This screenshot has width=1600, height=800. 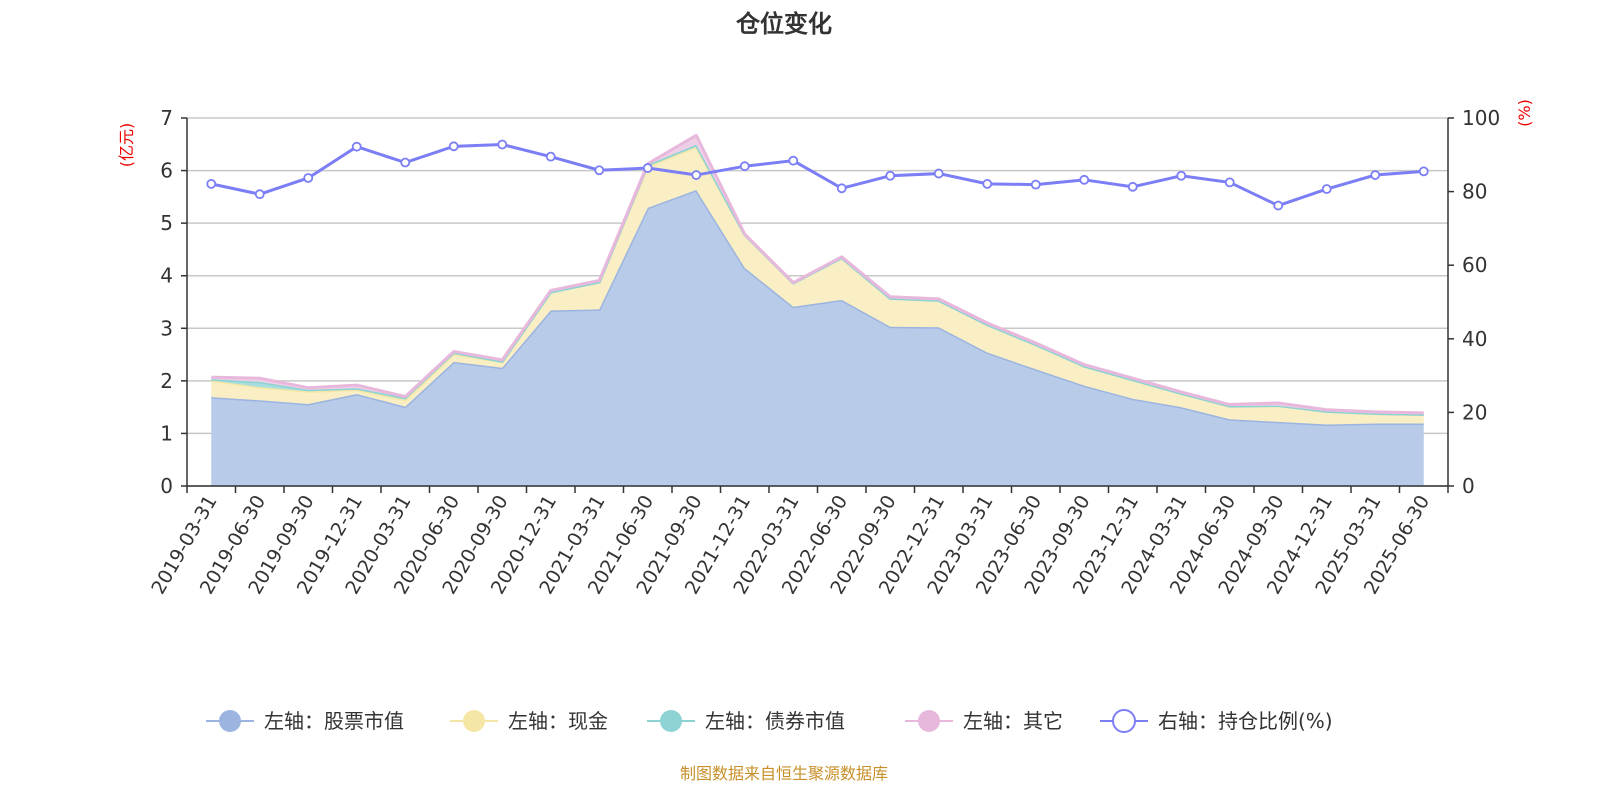 What do you see at coordinates (1481, 118) in the screenshot?
I see `right-axis-tick-label: 100` at bounding box center [1481, 118].